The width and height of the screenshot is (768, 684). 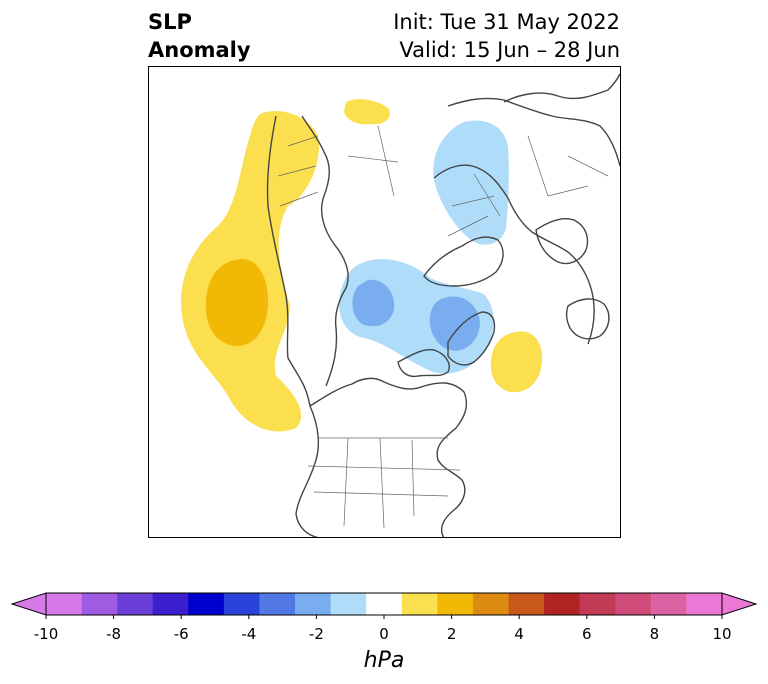 I want to click on colorbar-ticks: -10 -8 -6 -4 -2 0 2 4 6 8 10, so click(x=383, y=629).